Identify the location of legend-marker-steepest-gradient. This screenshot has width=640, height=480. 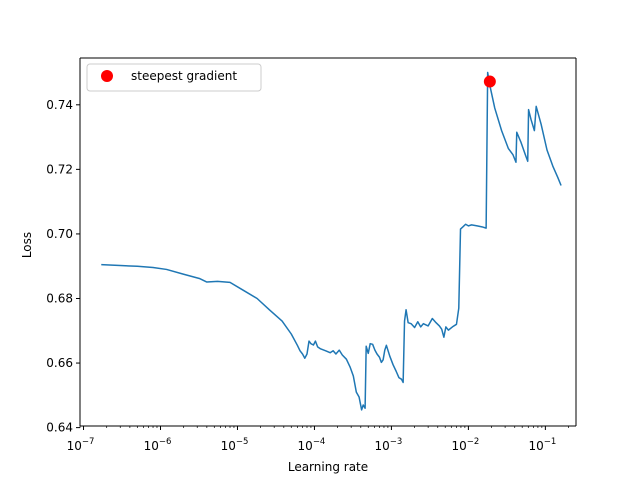
(107, 76).